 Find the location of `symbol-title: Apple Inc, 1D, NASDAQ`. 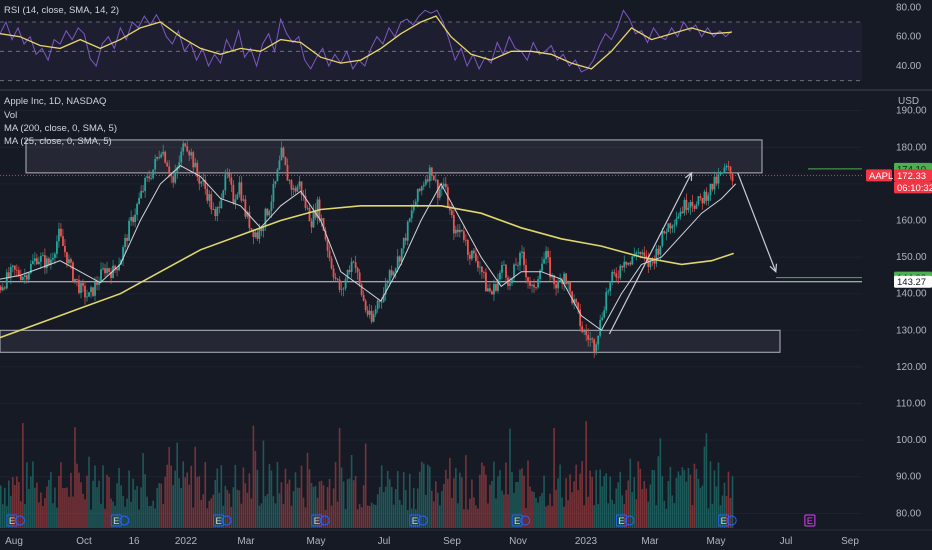

symbol-title: Apple Inc, 1D, NASDAQ is located at coordinates (55, 101).